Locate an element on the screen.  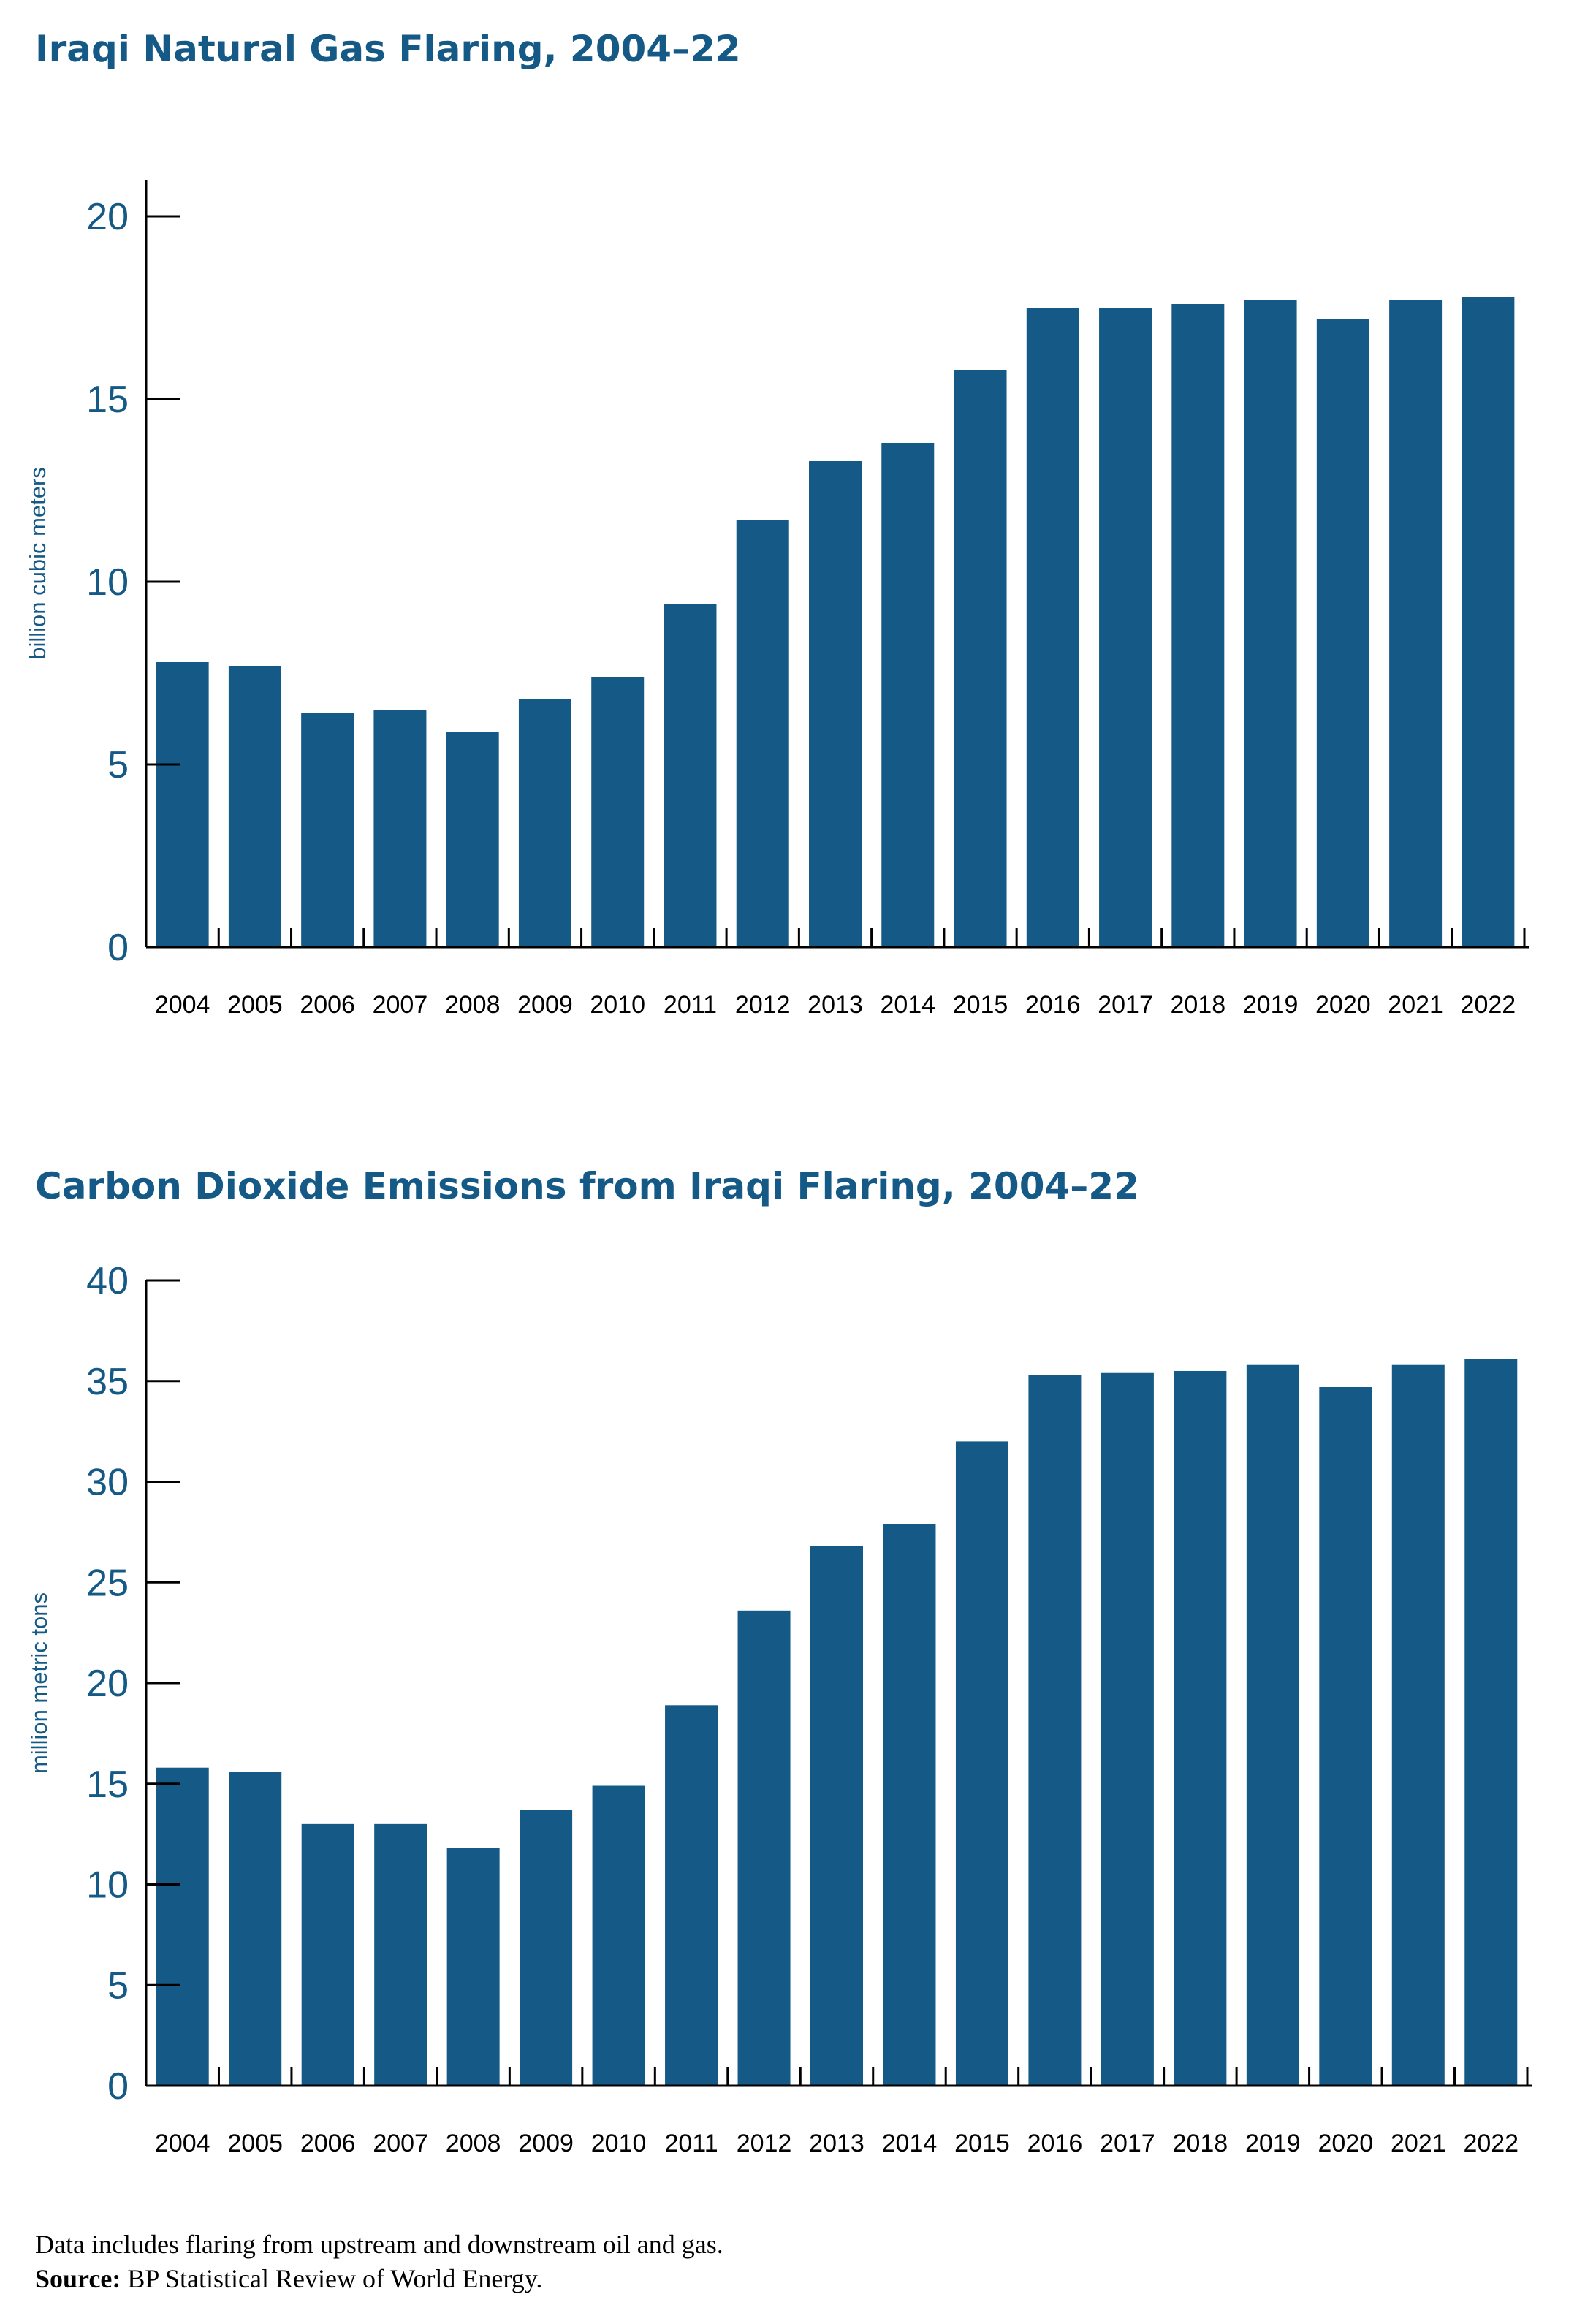
y-tick-label-40: 40 is located at coordinates (107, 1281).